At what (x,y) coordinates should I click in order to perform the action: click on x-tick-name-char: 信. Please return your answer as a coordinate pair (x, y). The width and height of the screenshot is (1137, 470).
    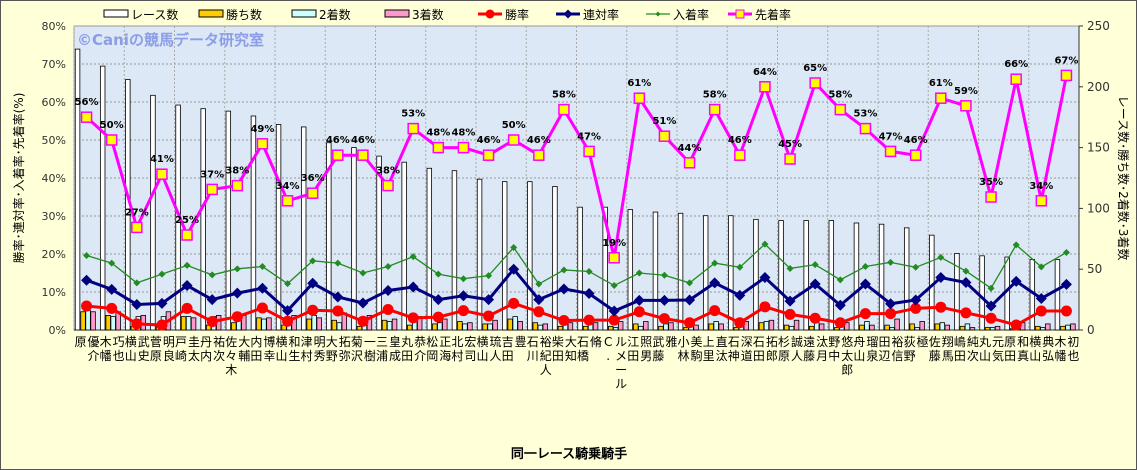
    Looking at the image, I should click on (898, 356).